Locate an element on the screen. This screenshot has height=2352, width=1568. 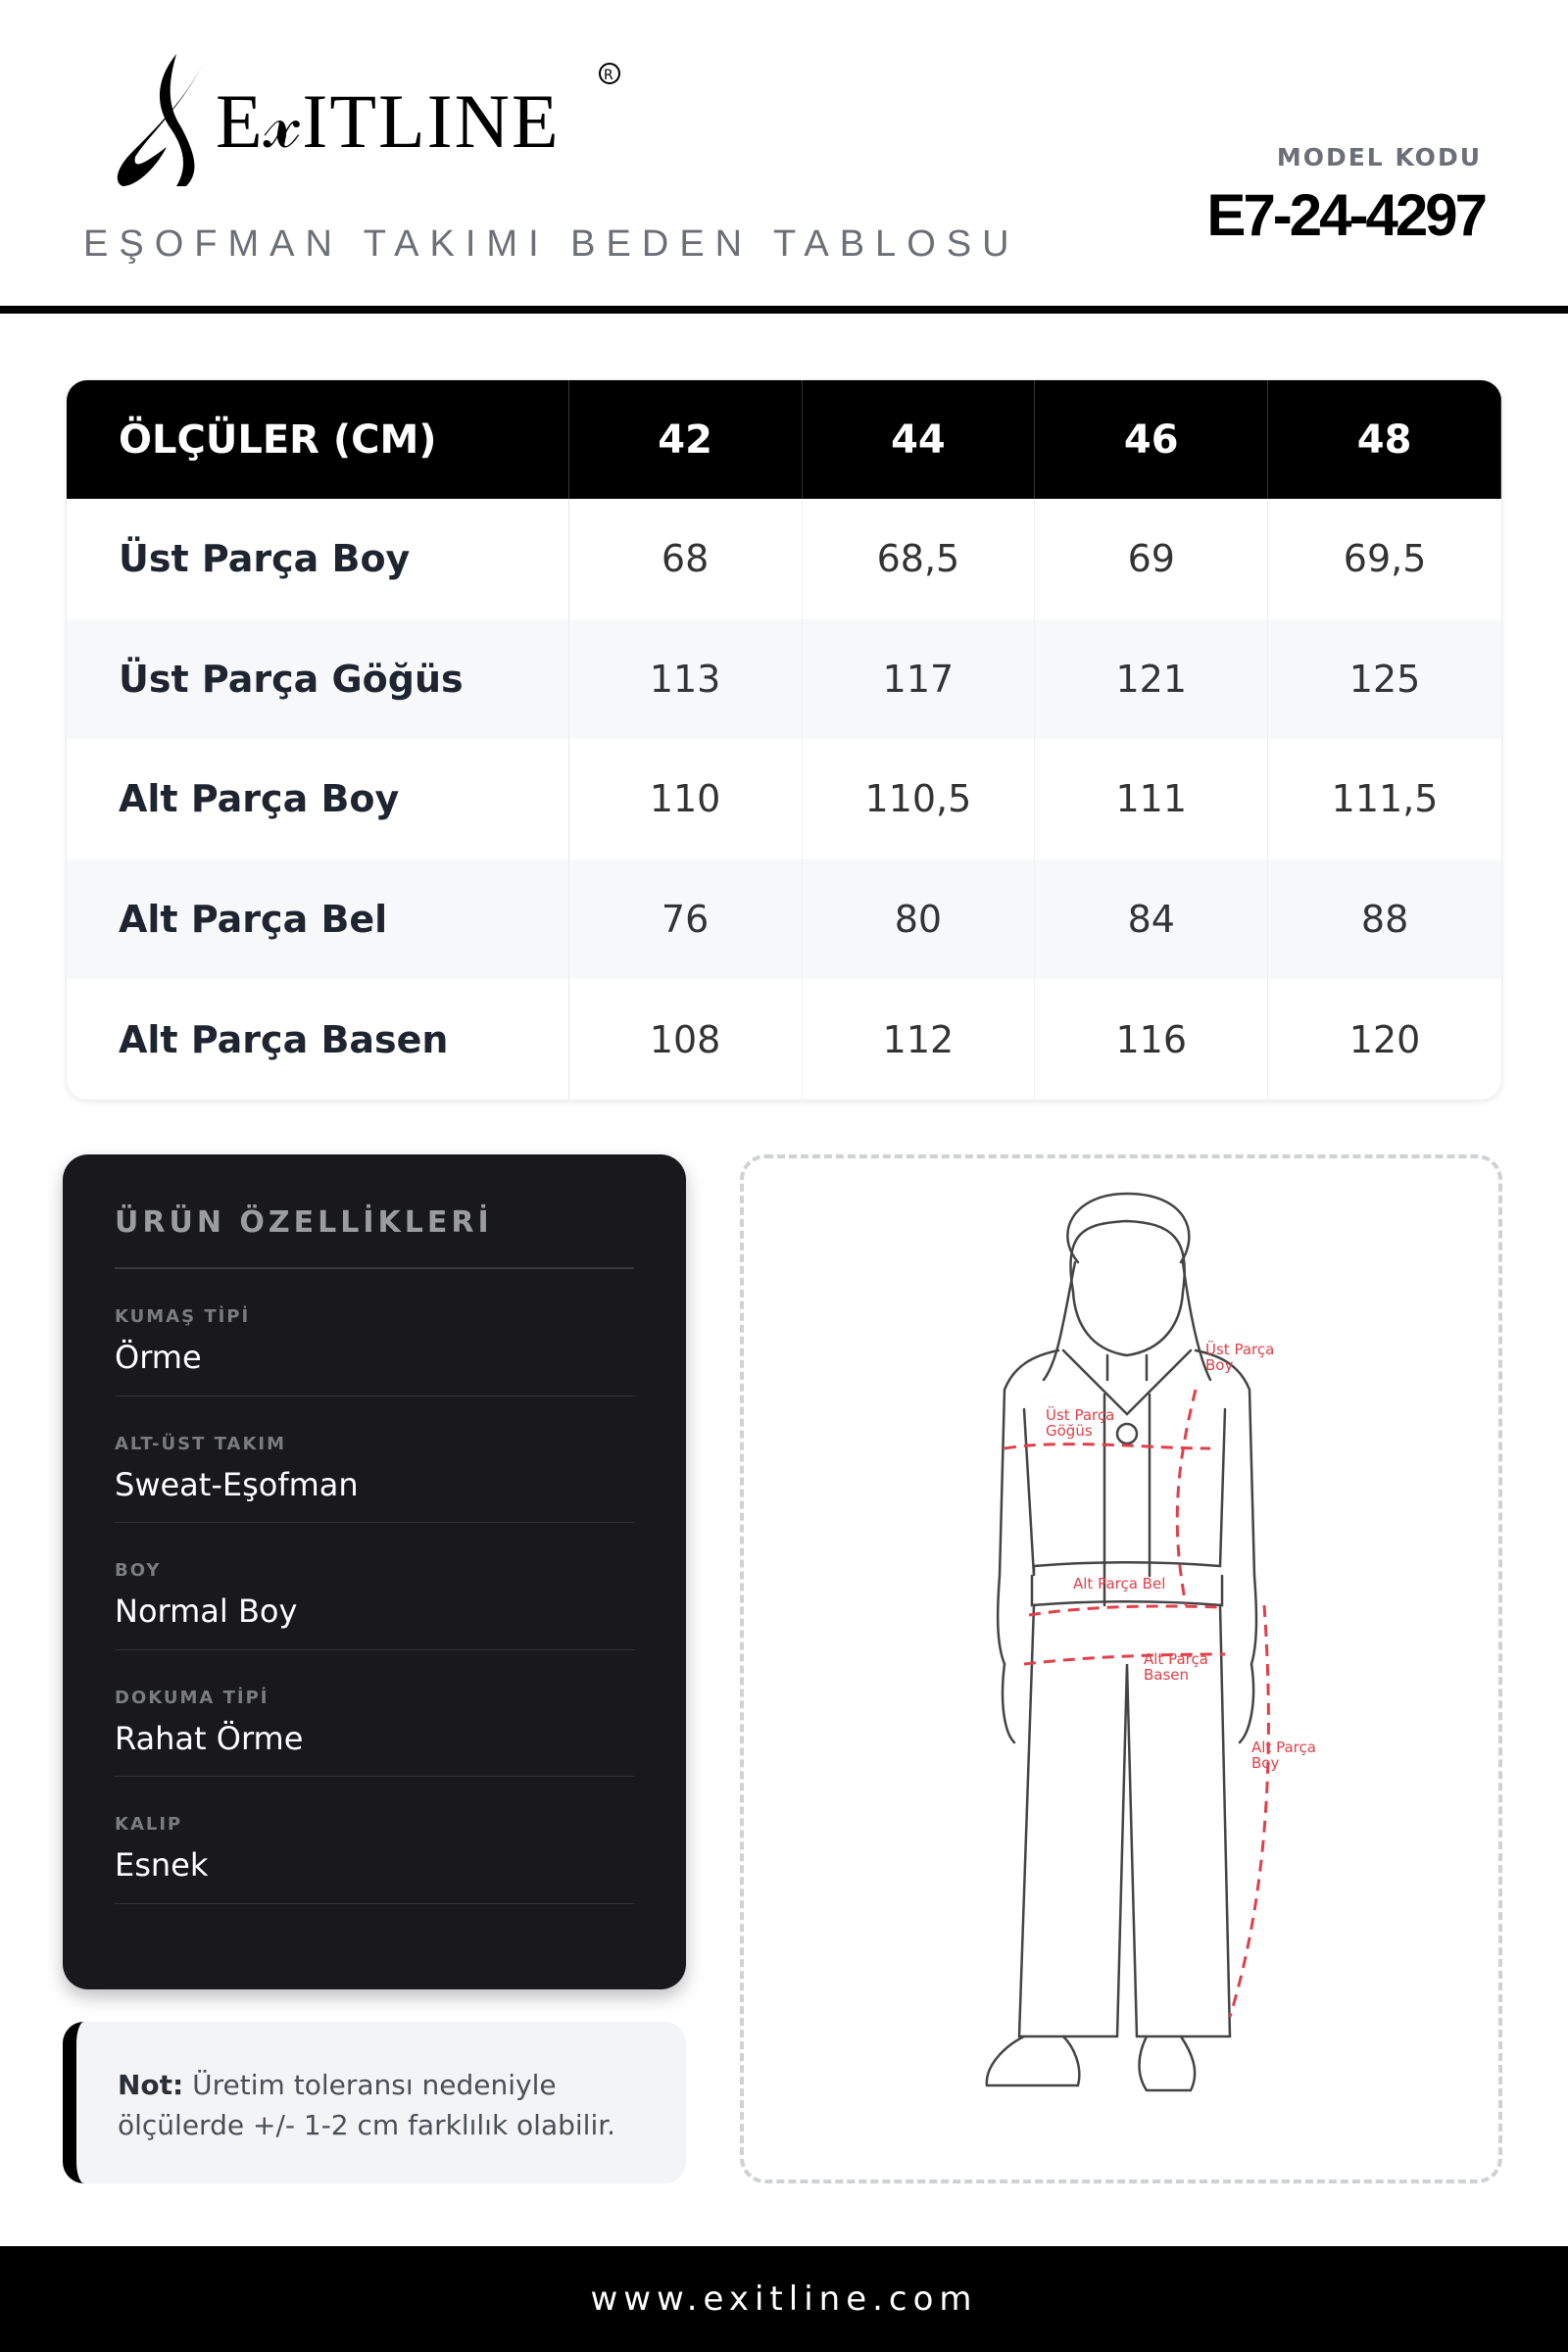
feature-value: Rahat Örme is located at coordinates (209, 1738).